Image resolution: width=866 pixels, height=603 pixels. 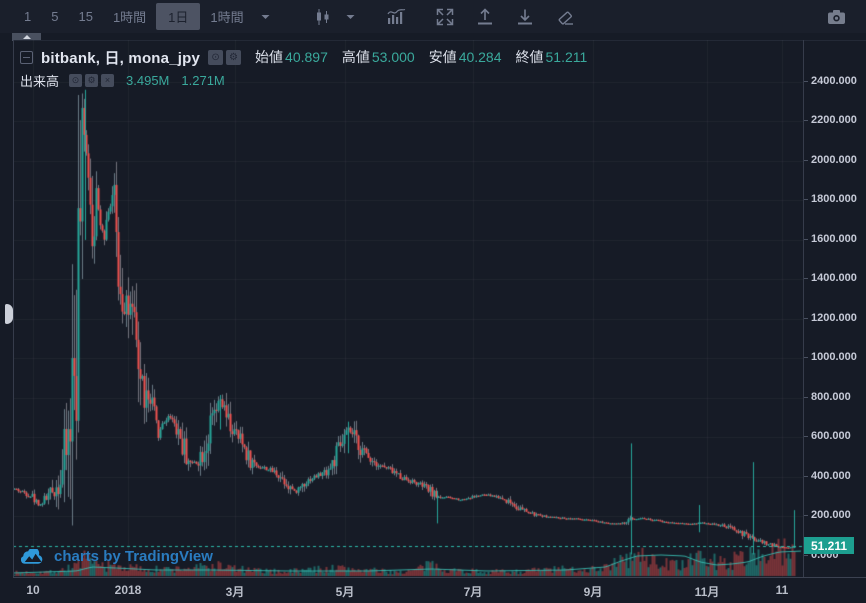 I want to click on time-axis-tick: 7月, so click(x=473, y=592).